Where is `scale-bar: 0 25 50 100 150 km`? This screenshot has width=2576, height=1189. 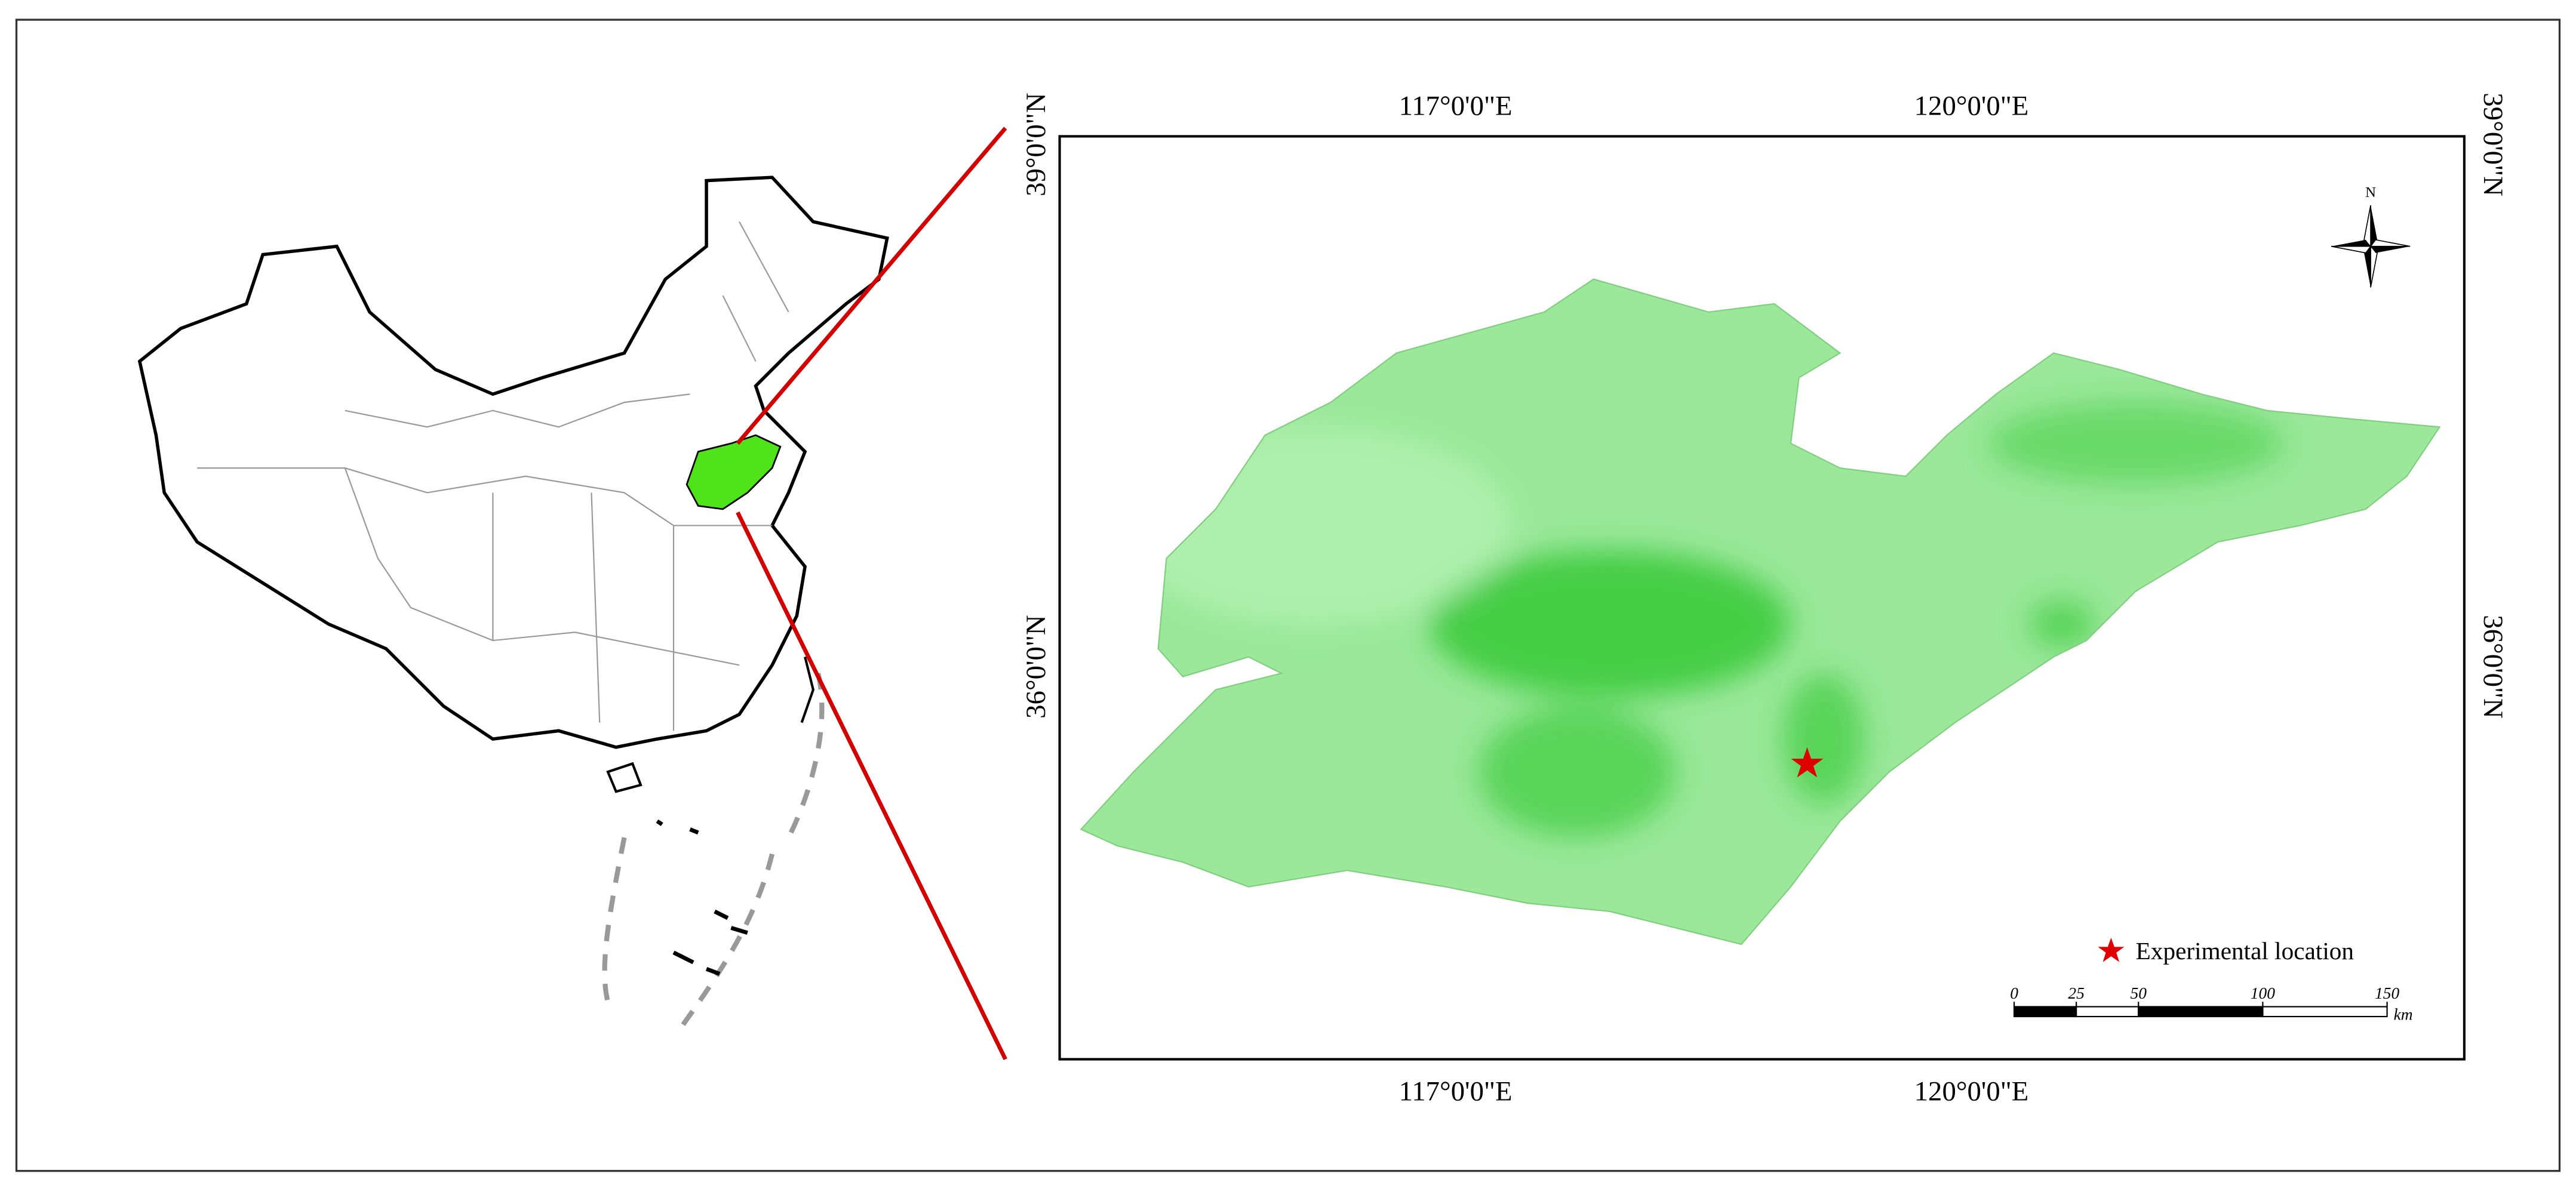 scale-bar: 0 25 50 100 150 km is located at coordinates (2211, 1004).